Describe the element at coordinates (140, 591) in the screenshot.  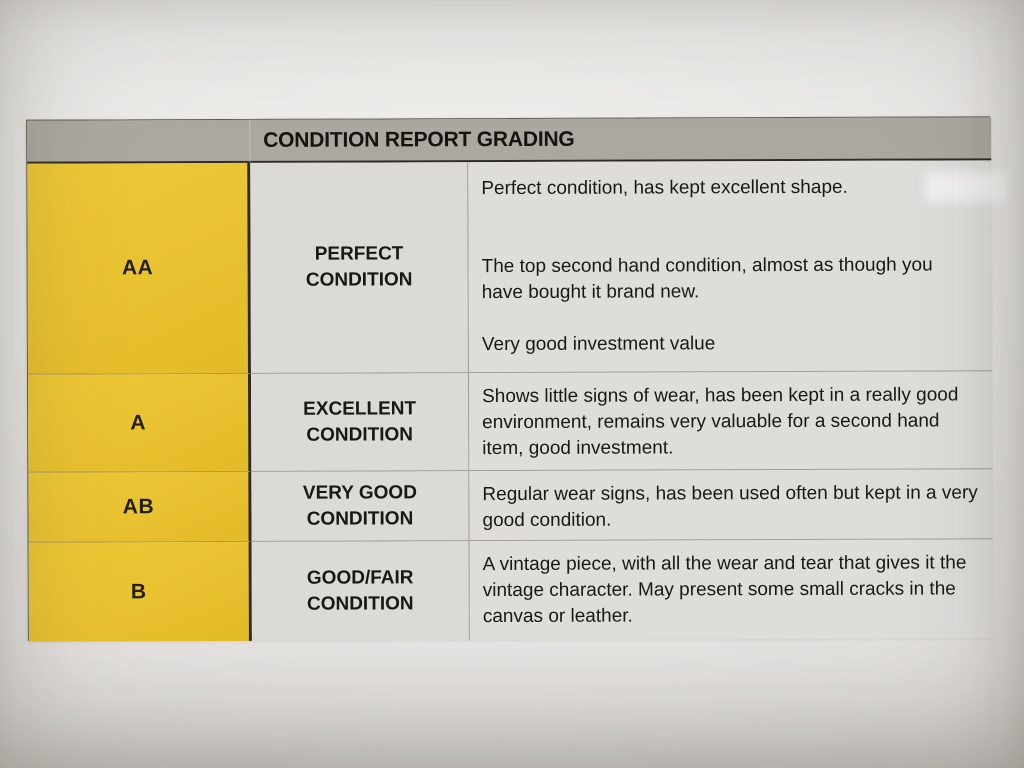
I see `grade-cell-b: B` at that location.